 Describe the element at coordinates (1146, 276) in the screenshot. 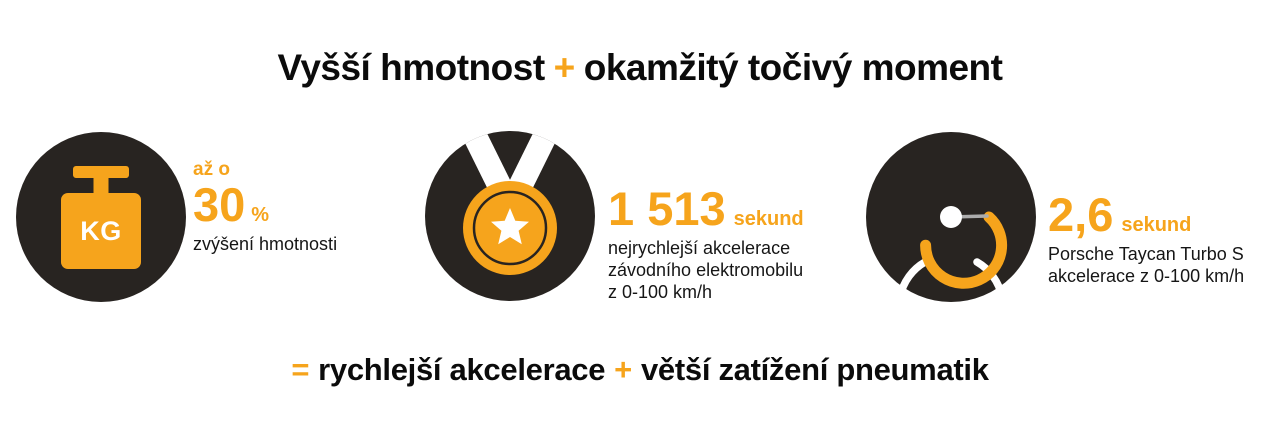

I see `desc-line: akcelerace z 0-100 km/h` at that location.